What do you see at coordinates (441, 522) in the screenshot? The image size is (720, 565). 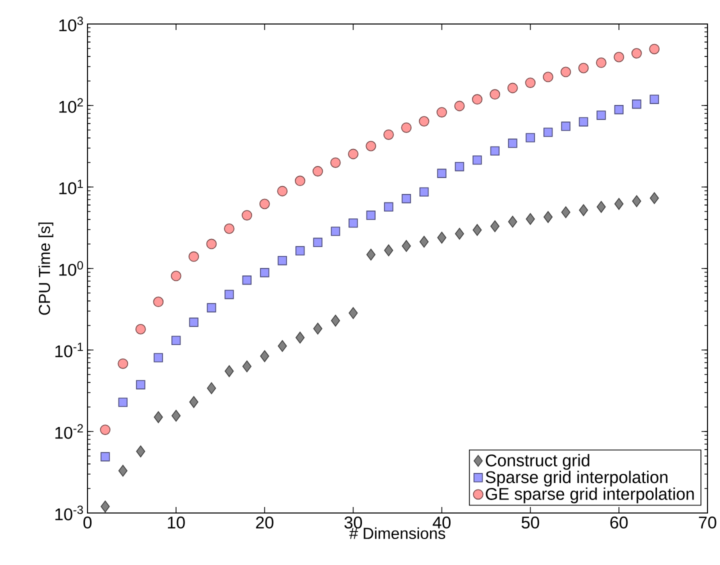 I see `x-tick-label: 40` at bounding box center [441, 522].